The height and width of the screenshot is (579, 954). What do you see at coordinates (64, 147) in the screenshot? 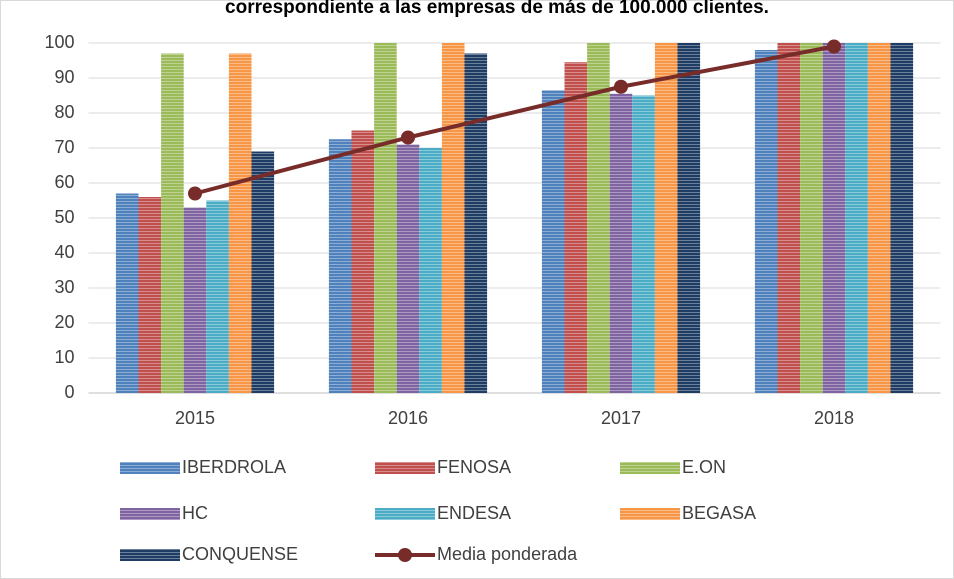
I see `y-tick-label: 70` at bounding box center [64, 147].